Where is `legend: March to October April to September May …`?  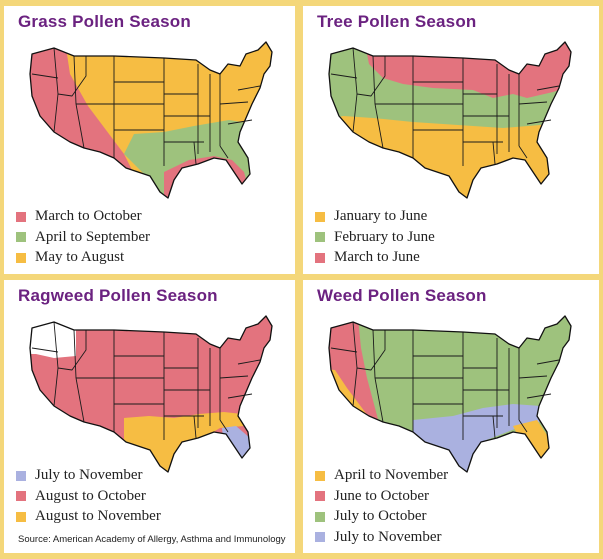 legend: March to October April to September May … is located at coordinates (83, 238).